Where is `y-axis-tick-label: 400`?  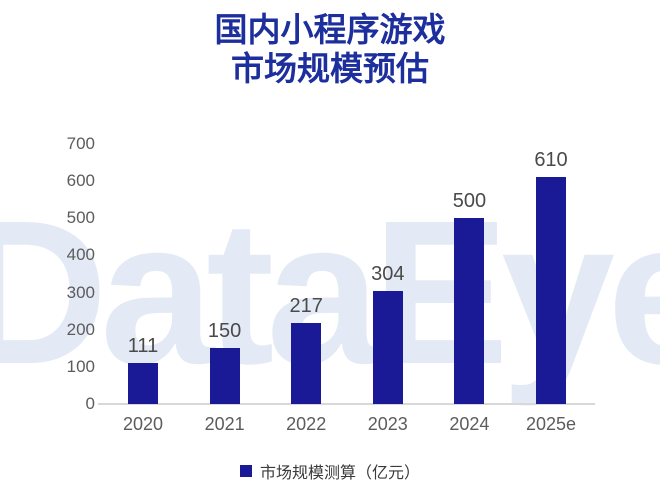 y-axis-tick-label: 400 is located at coordinates (80, 255).